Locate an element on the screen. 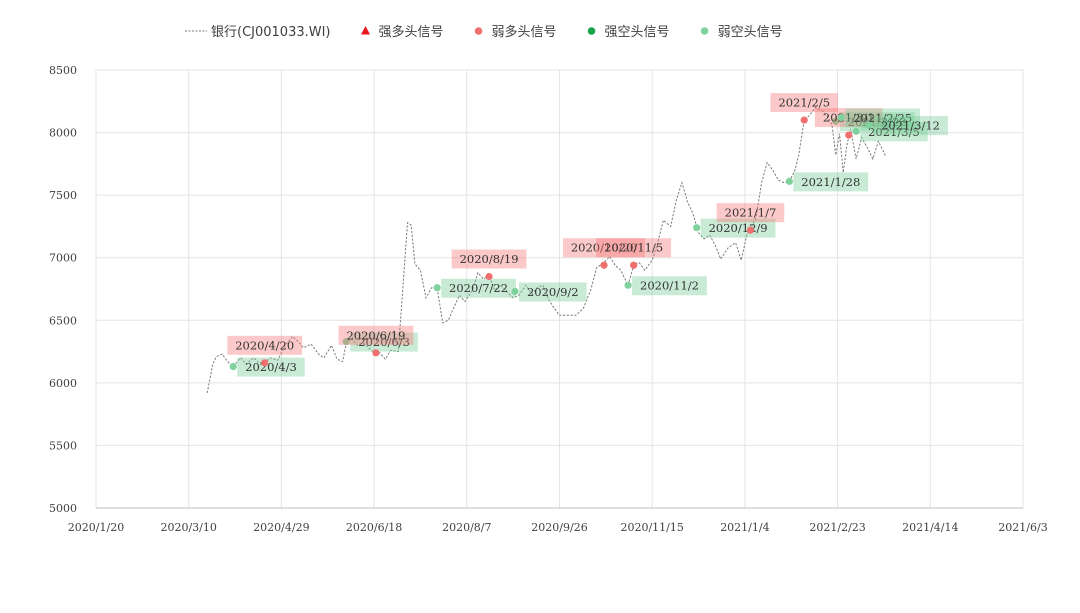 Image resolution: width=1080 pixels, height=613 pixels. signal-label: 2021/1/7 is located at coordinates (751, 213).